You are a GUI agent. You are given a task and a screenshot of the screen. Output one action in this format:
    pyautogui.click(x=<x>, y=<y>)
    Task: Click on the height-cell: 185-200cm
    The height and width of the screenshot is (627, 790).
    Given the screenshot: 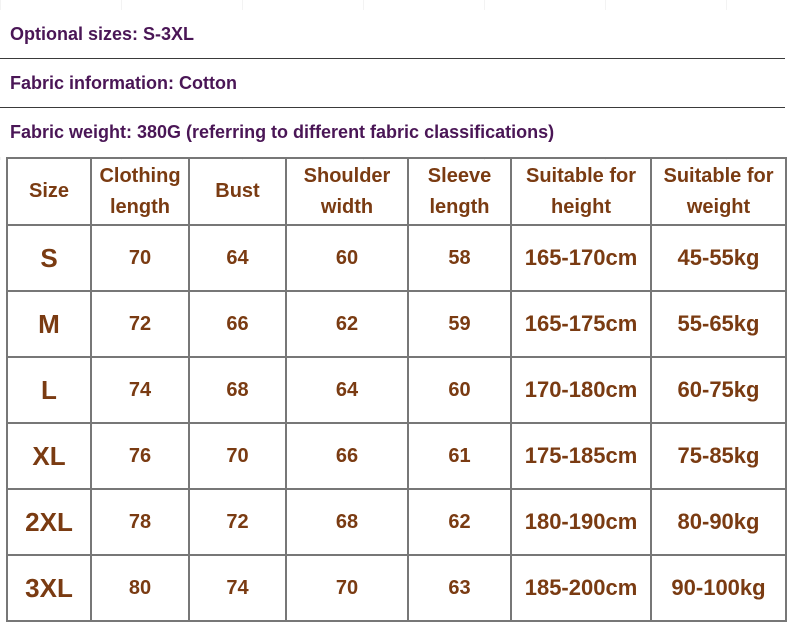 What is the action you would take?
    pyautogui.click(x=581, y=588)
    